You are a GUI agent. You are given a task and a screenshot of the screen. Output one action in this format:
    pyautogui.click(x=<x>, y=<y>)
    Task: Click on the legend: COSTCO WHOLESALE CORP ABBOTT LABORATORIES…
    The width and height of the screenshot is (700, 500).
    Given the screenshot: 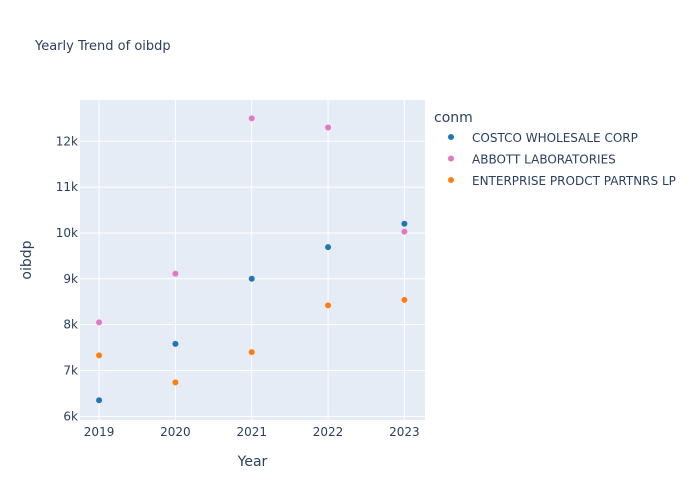 What is the action you would take?
    pyautogui.click(x=562, y=159)
    